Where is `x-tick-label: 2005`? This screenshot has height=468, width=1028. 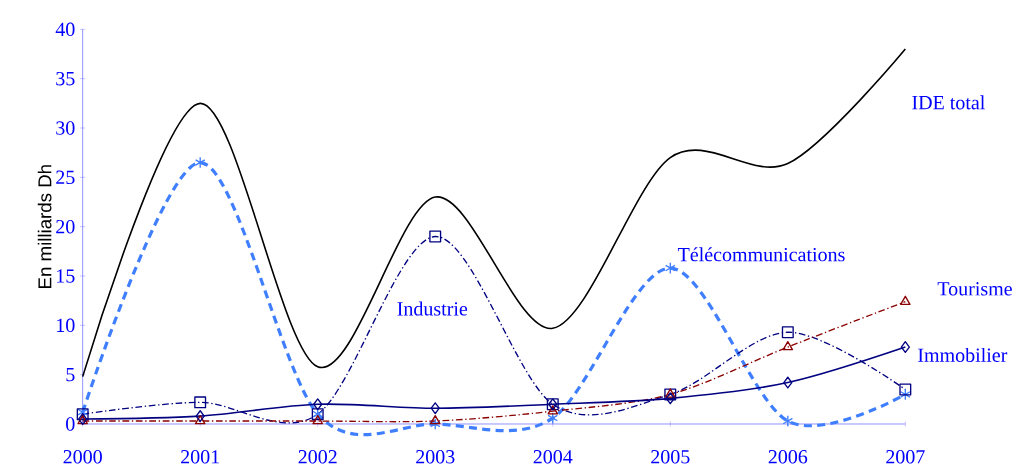 x-tick-label: 2005 is located at coordinates (670, 457).